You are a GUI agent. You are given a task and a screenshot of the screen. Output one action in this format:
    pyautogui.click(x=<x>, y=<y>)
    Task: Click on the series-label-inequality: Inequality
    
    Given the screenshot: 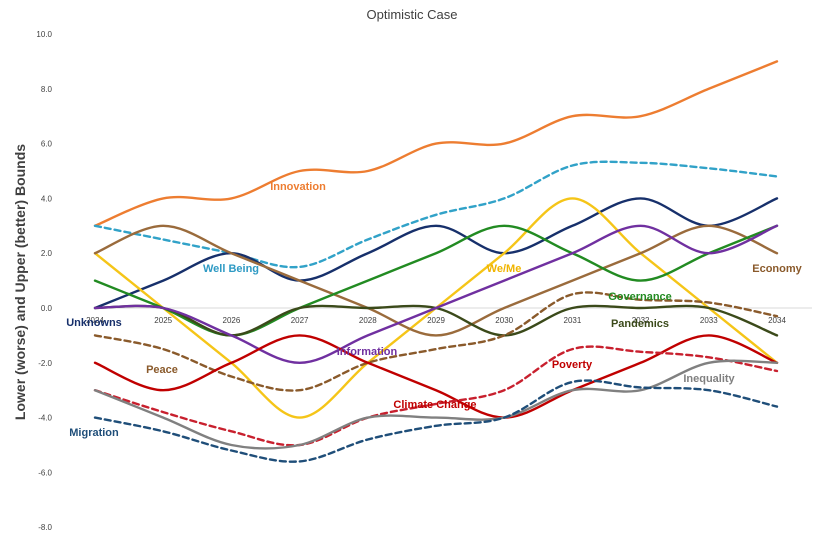 What is the action you would take?
    pyautogui.click(x=709, y=379)
    